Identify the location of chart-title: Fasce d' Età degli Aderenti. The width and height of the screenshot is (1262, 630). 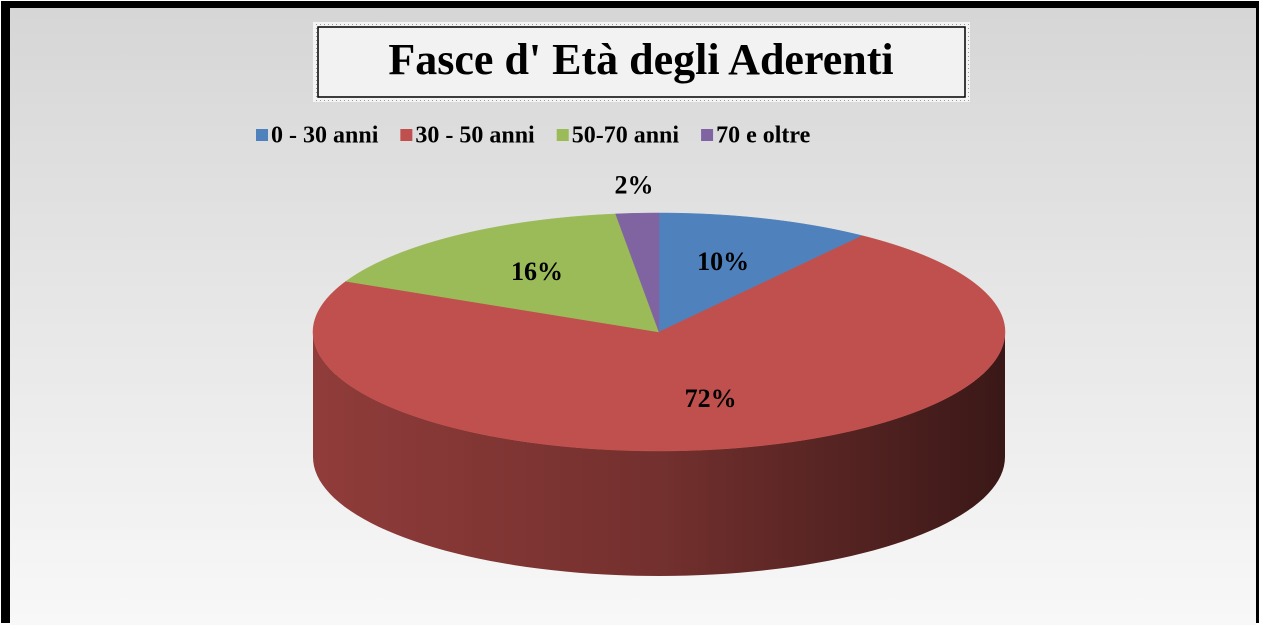
(640, 59).